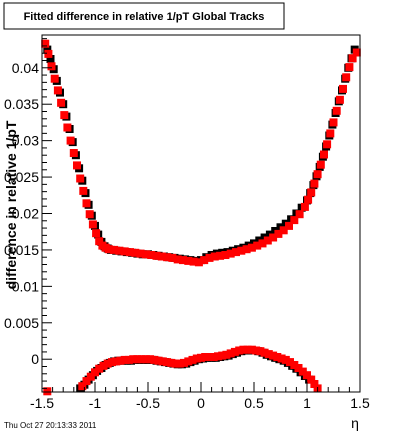 This screenshot has height=433, width=400. What do you see at coordinates (42, 403) in the screenshot?
I see `x-tick-label: -1.5` at bounding box center [42, 403].